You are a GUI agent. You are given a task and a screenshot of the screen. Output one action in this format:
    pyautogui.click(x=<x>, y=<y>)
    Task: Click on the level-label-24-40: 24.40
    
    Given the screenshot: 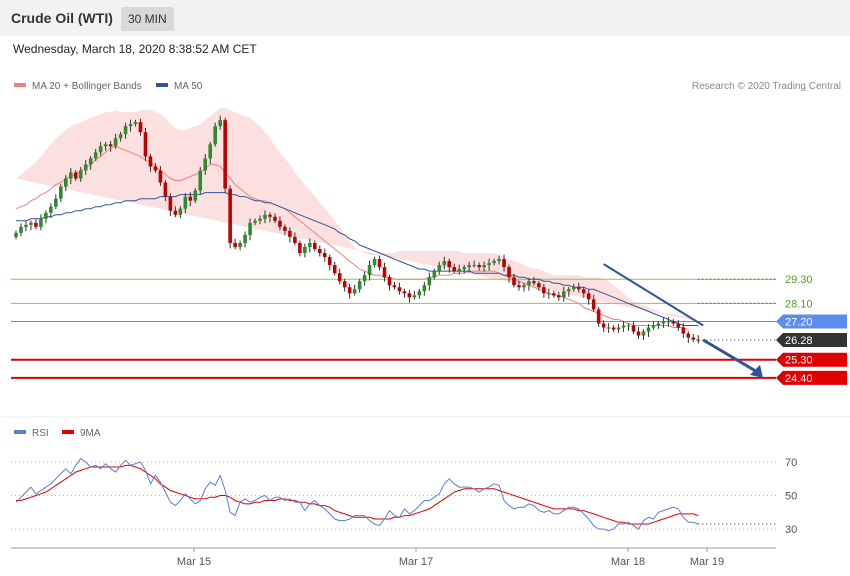 What is the action you would take?
    pyautogui.click(x=799, y=379)
    